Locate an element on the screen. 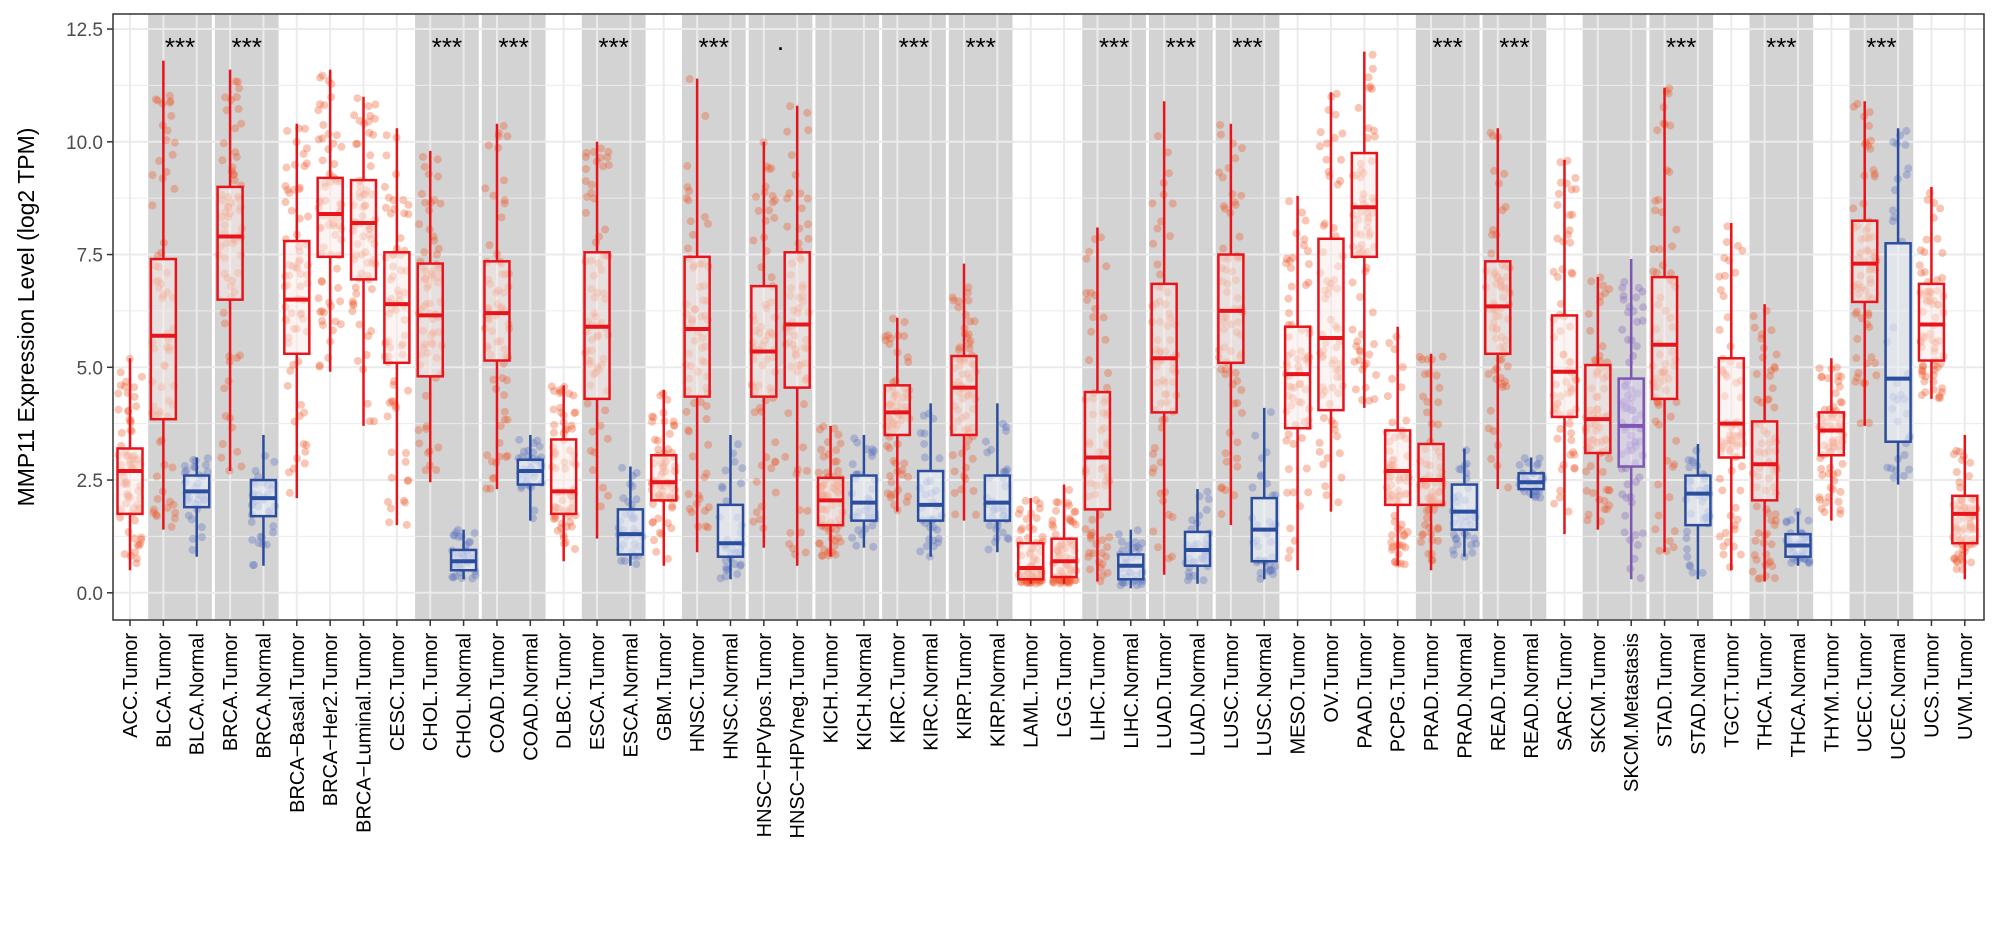  box-luad-tumor is located at coordinates (1164, 338).